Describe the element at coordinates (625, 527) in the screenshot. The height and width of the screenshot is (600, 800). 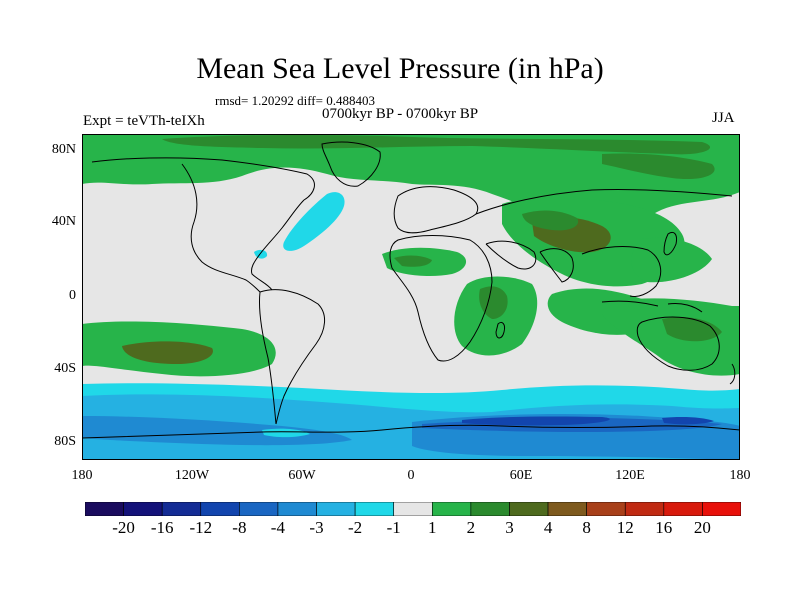
I see `colorbar-label: 12` at that location.